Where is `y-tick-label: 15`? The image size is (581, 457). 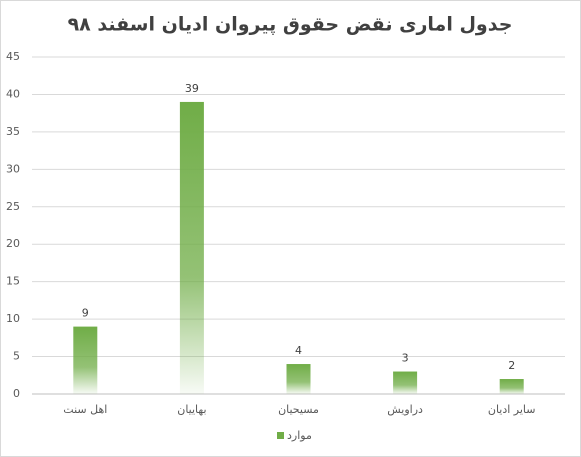
y-tick-label: 15 is located at coordinates (13, 281).